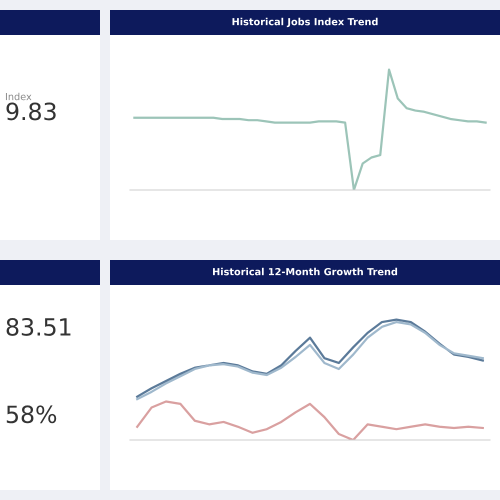  What do you see at coordinates (38, 327) in the screenshot?
I see `text: 83.51` at bounding box center [38, 327].